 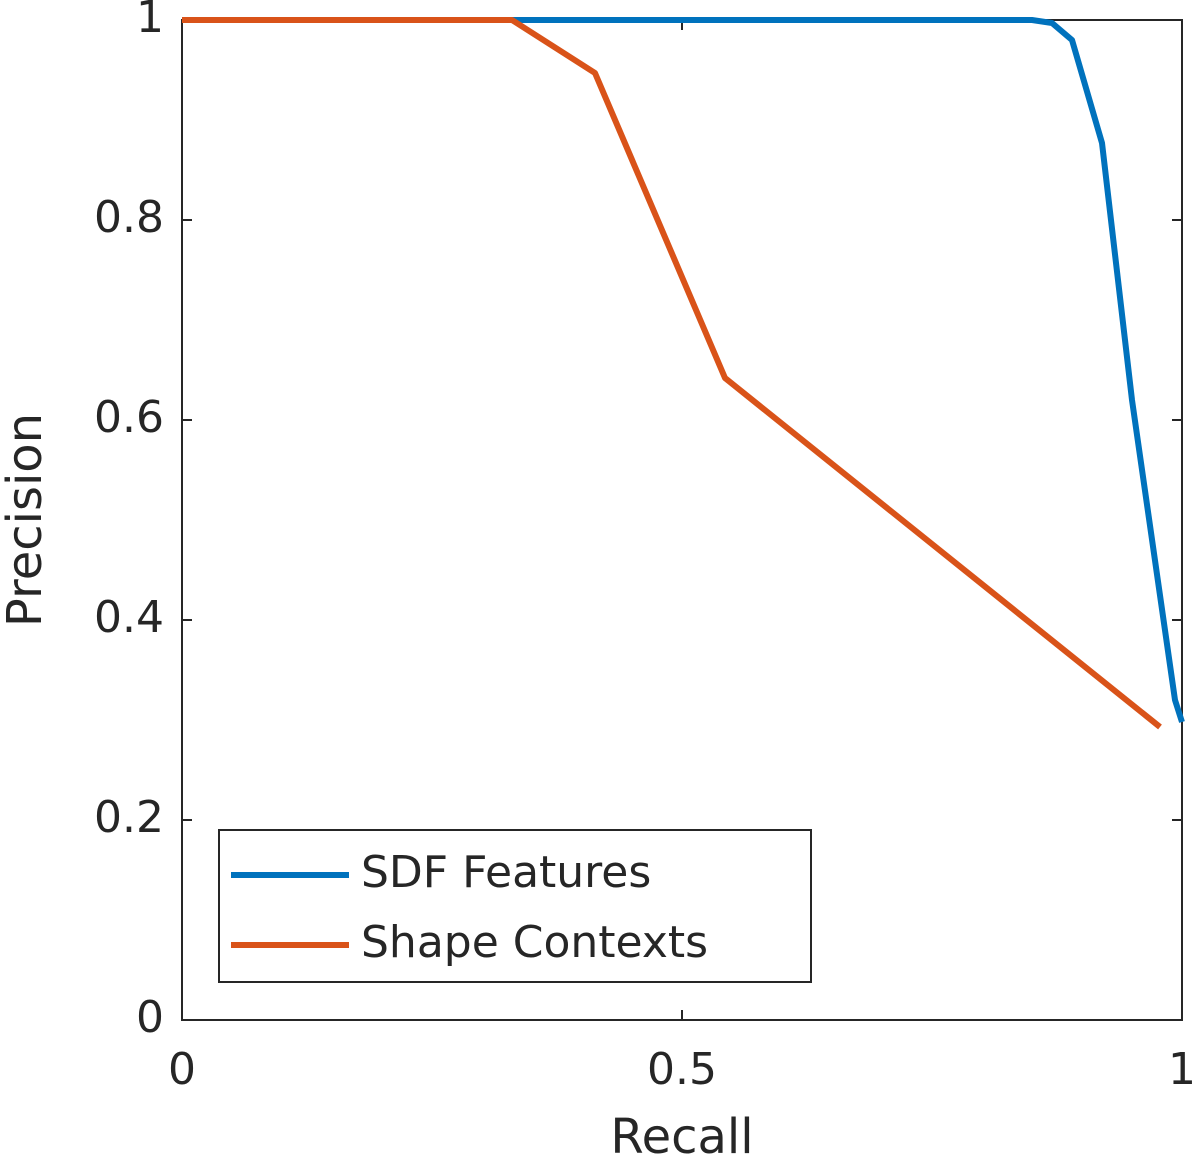 What do you see at coordinates (129, 817) in the screenshot?
I see `y-tick-label: 0.2` at bounding box center [129, 817].